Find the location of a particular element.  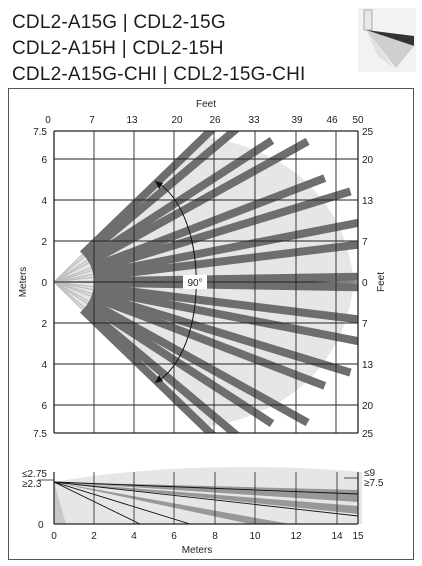

top-tick-label: 50 is located at coordinates (358, 120).